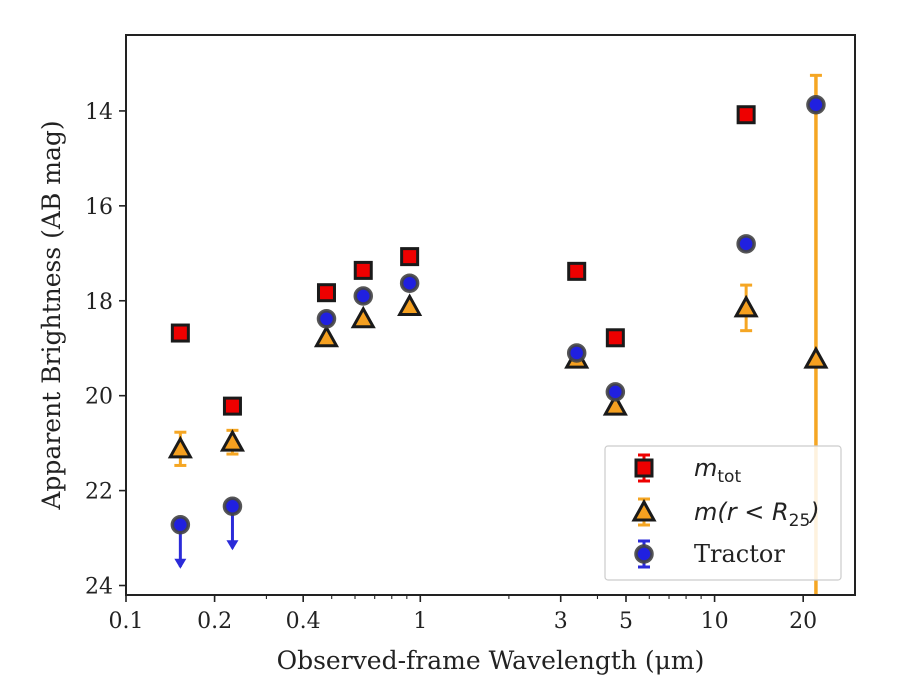  I want to click on x-tick-label: 5, so click(626, 621).